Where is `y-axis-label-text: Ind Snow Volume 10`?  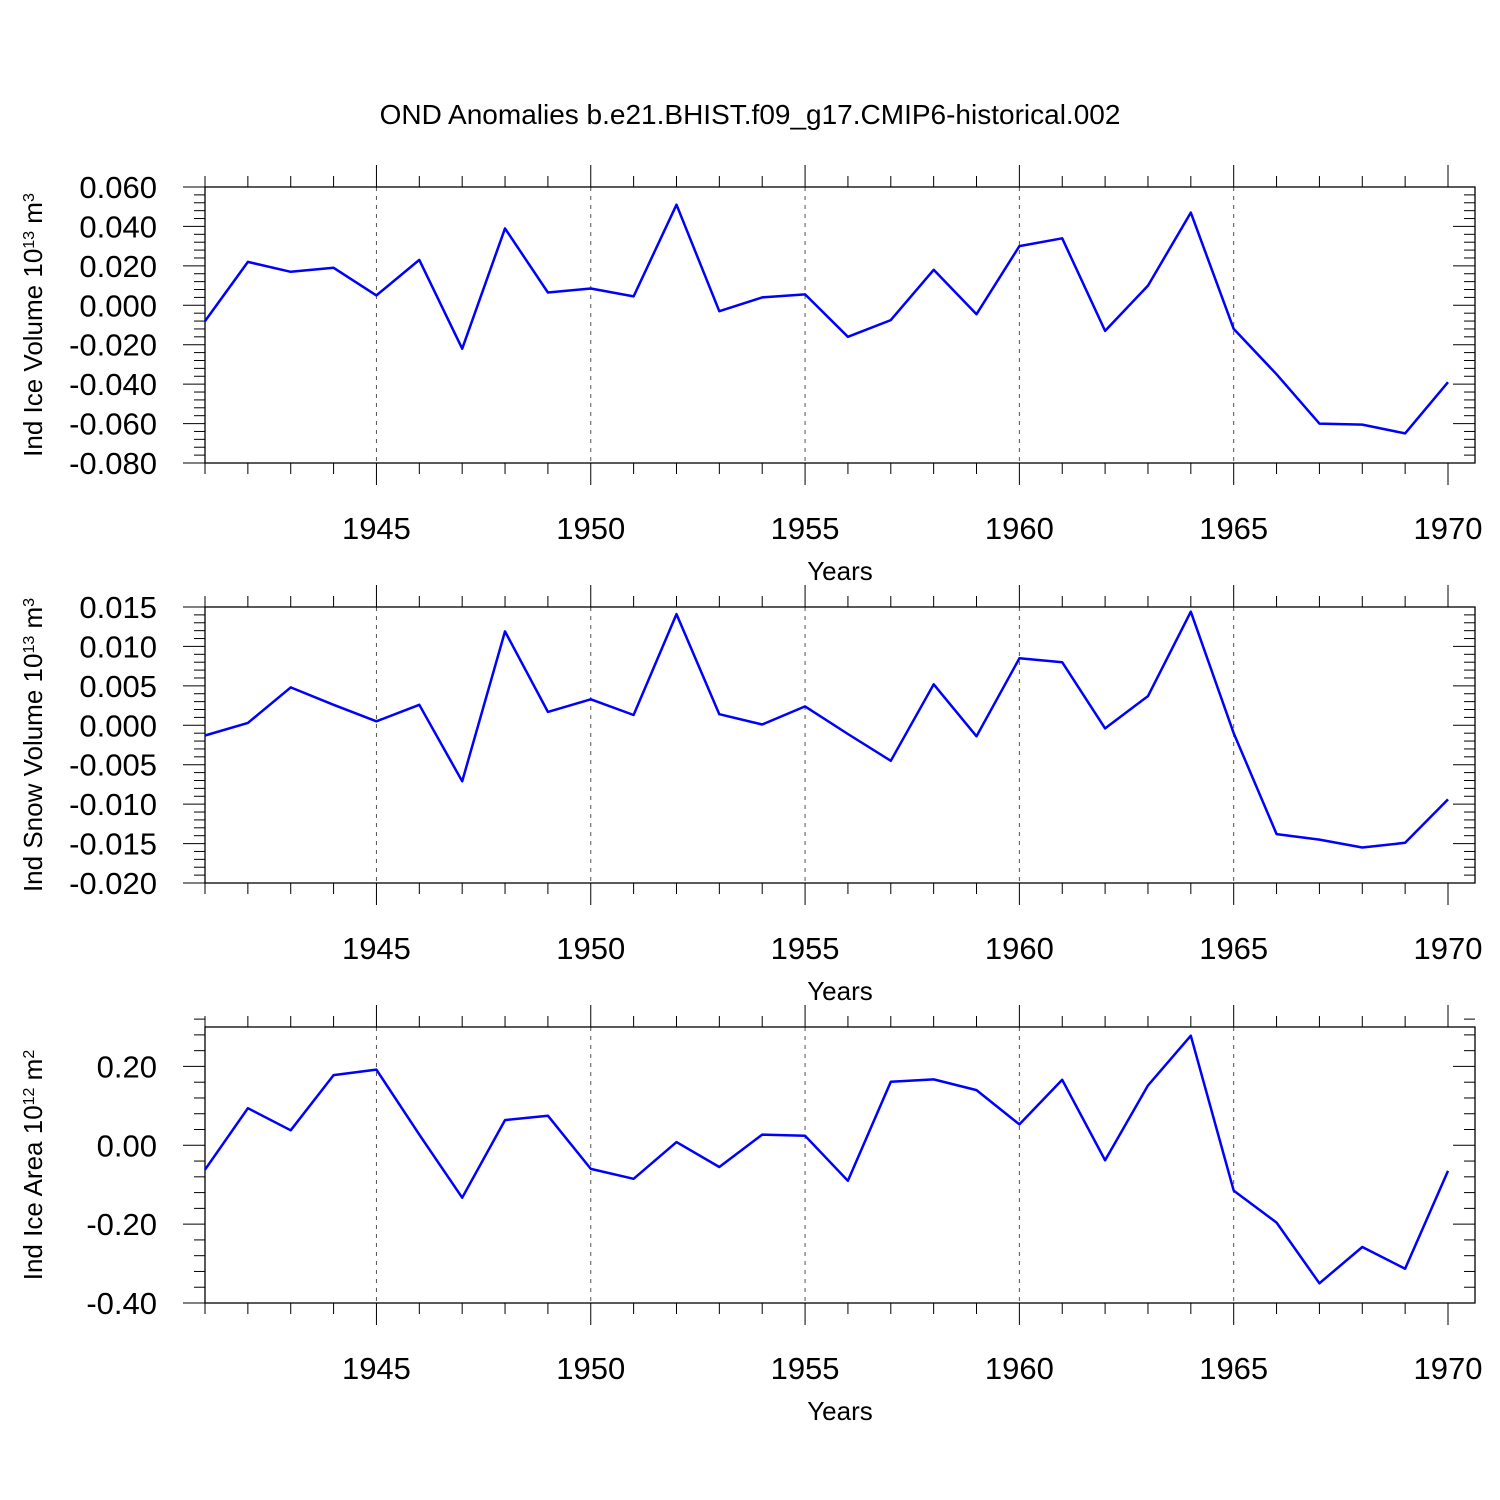
y-axis-label-text: Ind Snow Volume 10 is located at coordinates (33, 773).